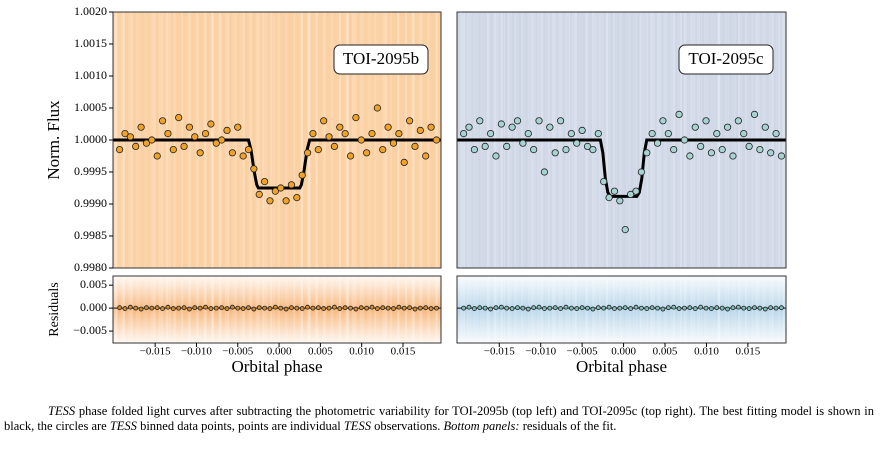 The width and height of the screenshot is (881, 461). Describe the element at coordinates (621, 172) in the screenshot. I see `plot-area` at that location.